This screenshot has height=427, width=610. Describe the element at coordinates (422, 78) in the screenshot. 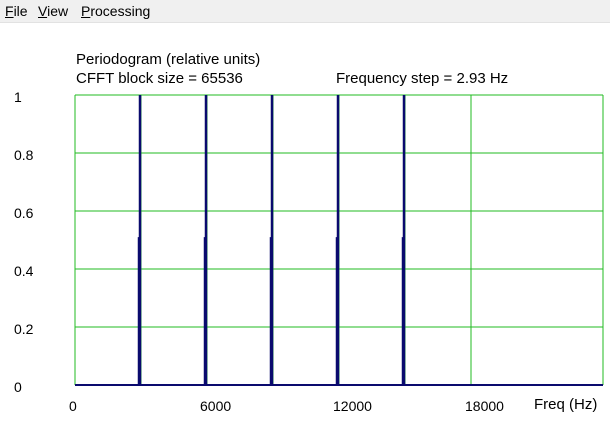

I see `frequency-step-label: Frequency step = 2.93 Hz` at that location.